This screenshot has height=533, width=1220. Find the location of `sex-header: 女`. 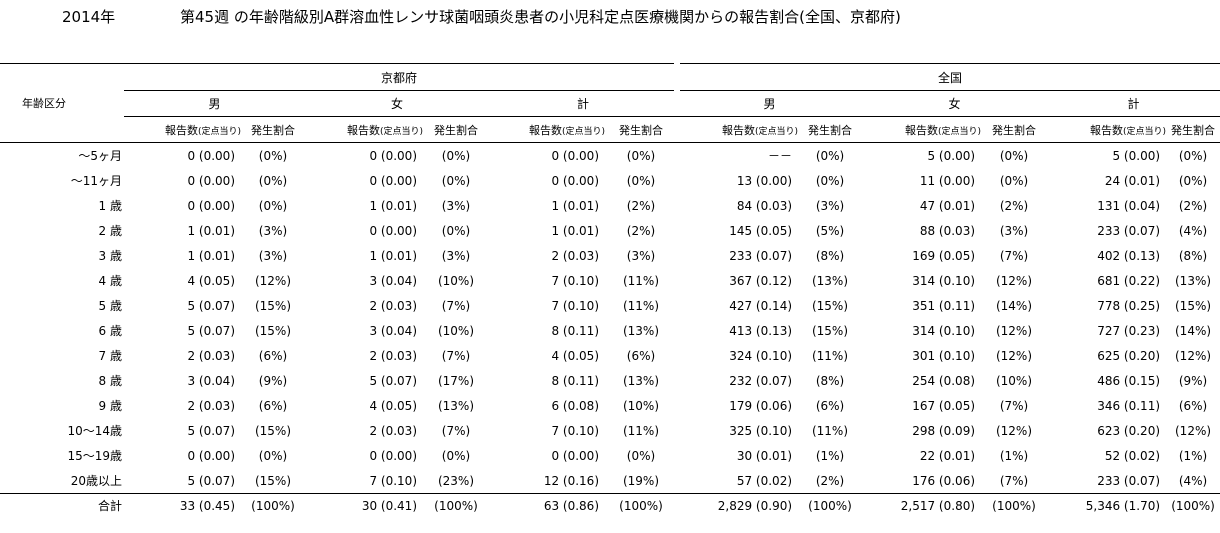

sex-header: 女 is located at coordinates (397, 103).